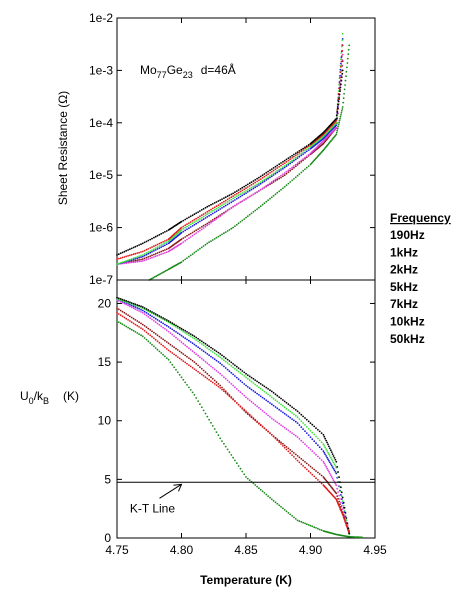  I want to click on bottom-y-tick-label: 15, so click(105, 362).